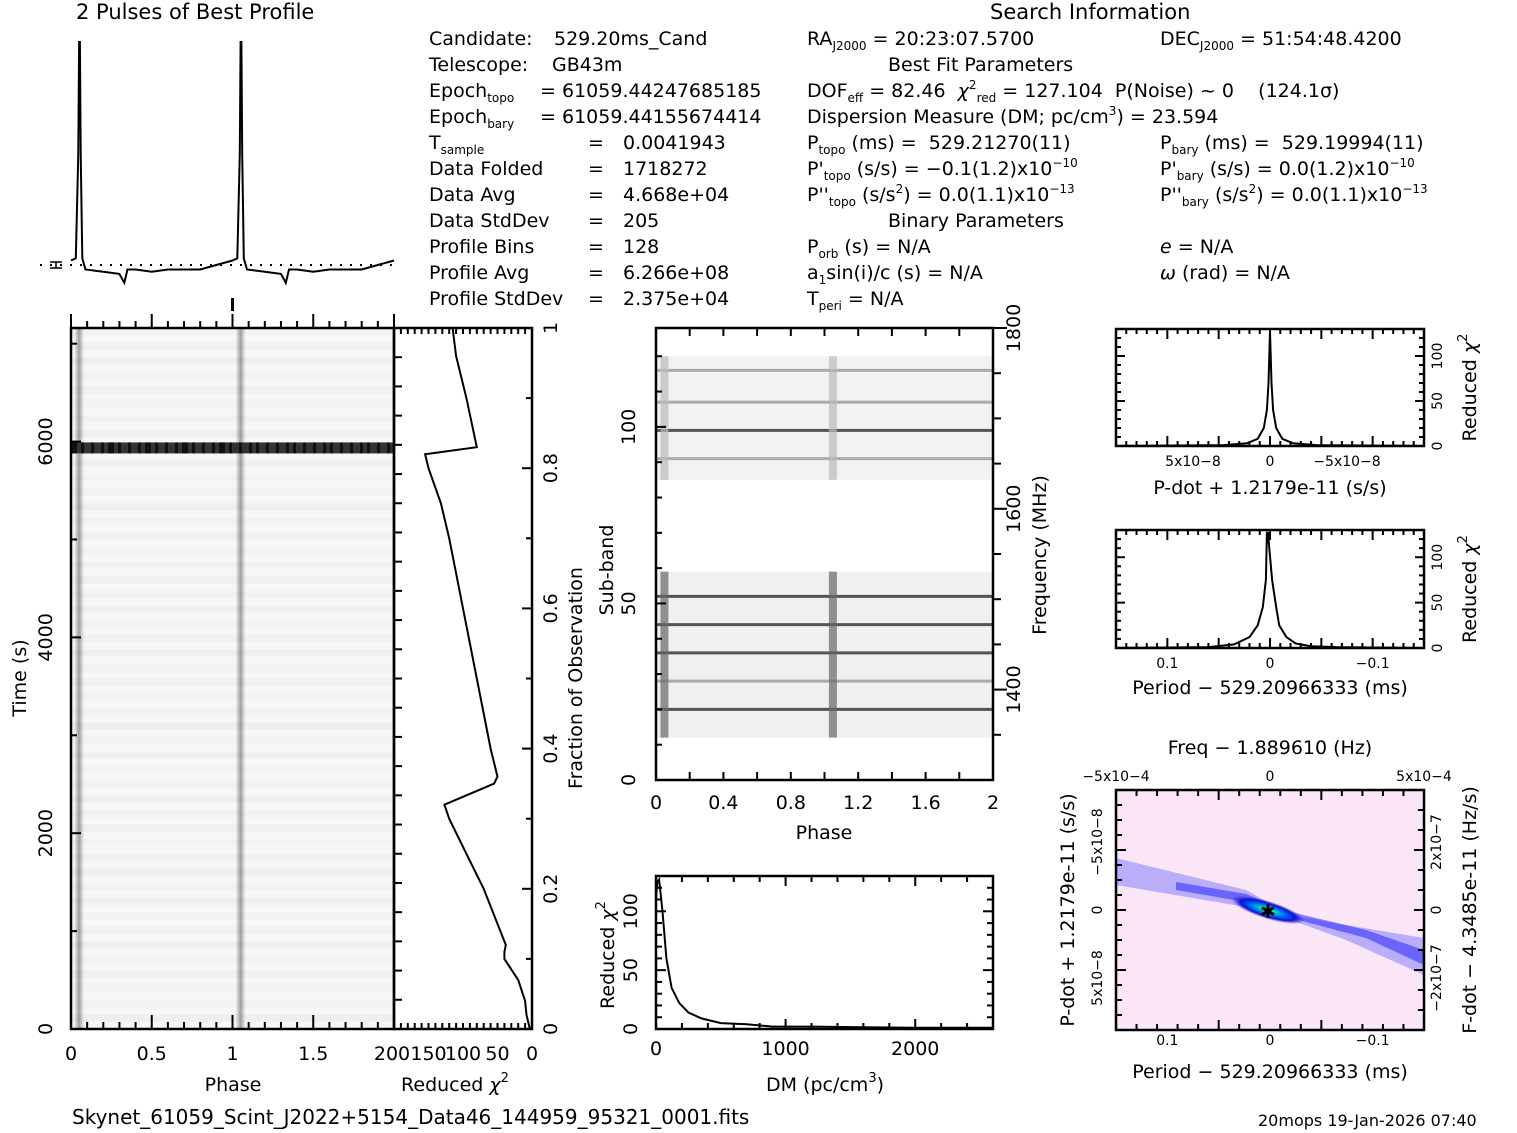 The height and width of the screenshot is (1133, 1517). Describe the element at coordinates (463, 678) in the screenshot. I see `plot-frame` at that location.